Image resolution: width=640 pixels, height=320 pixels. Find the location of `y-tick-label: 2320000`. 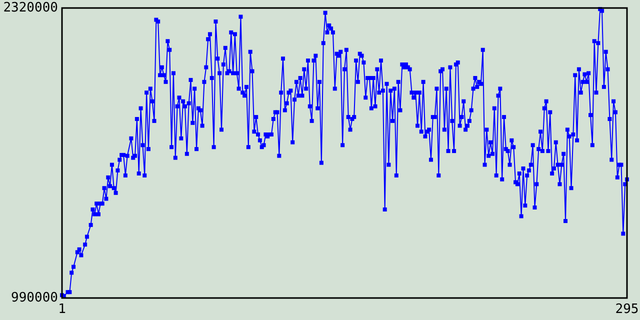

y-tick-label: 2320000 is located at coordinates (30, 8).